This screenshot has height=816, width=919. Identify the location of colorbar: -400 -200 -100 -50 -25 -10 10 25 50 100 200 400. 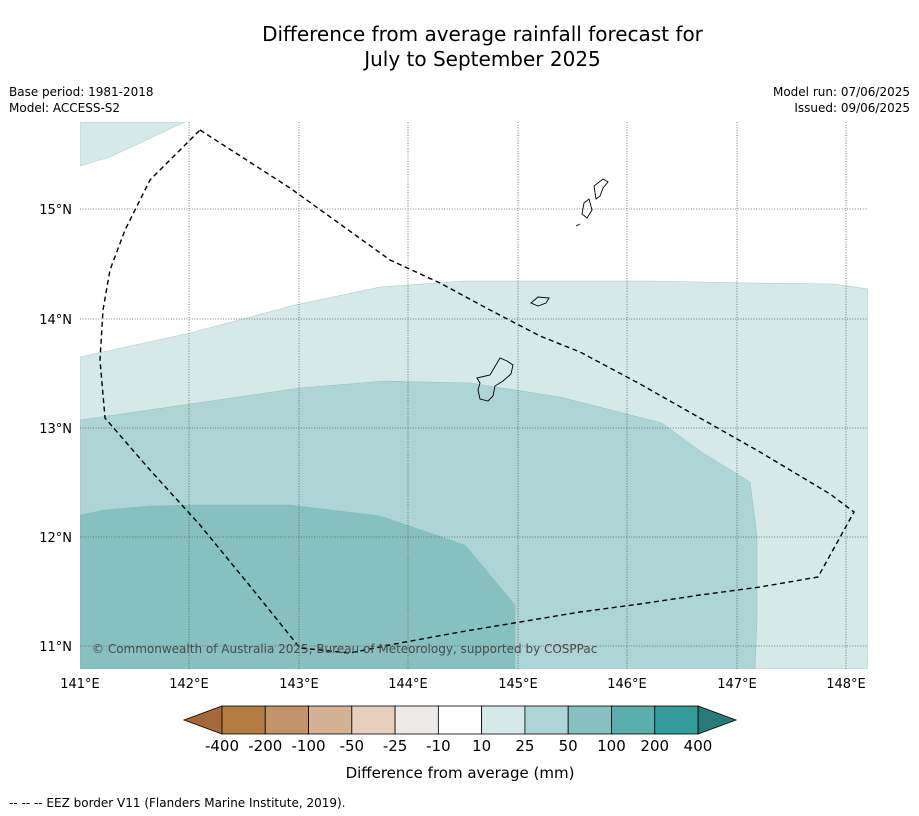
(460, 730).